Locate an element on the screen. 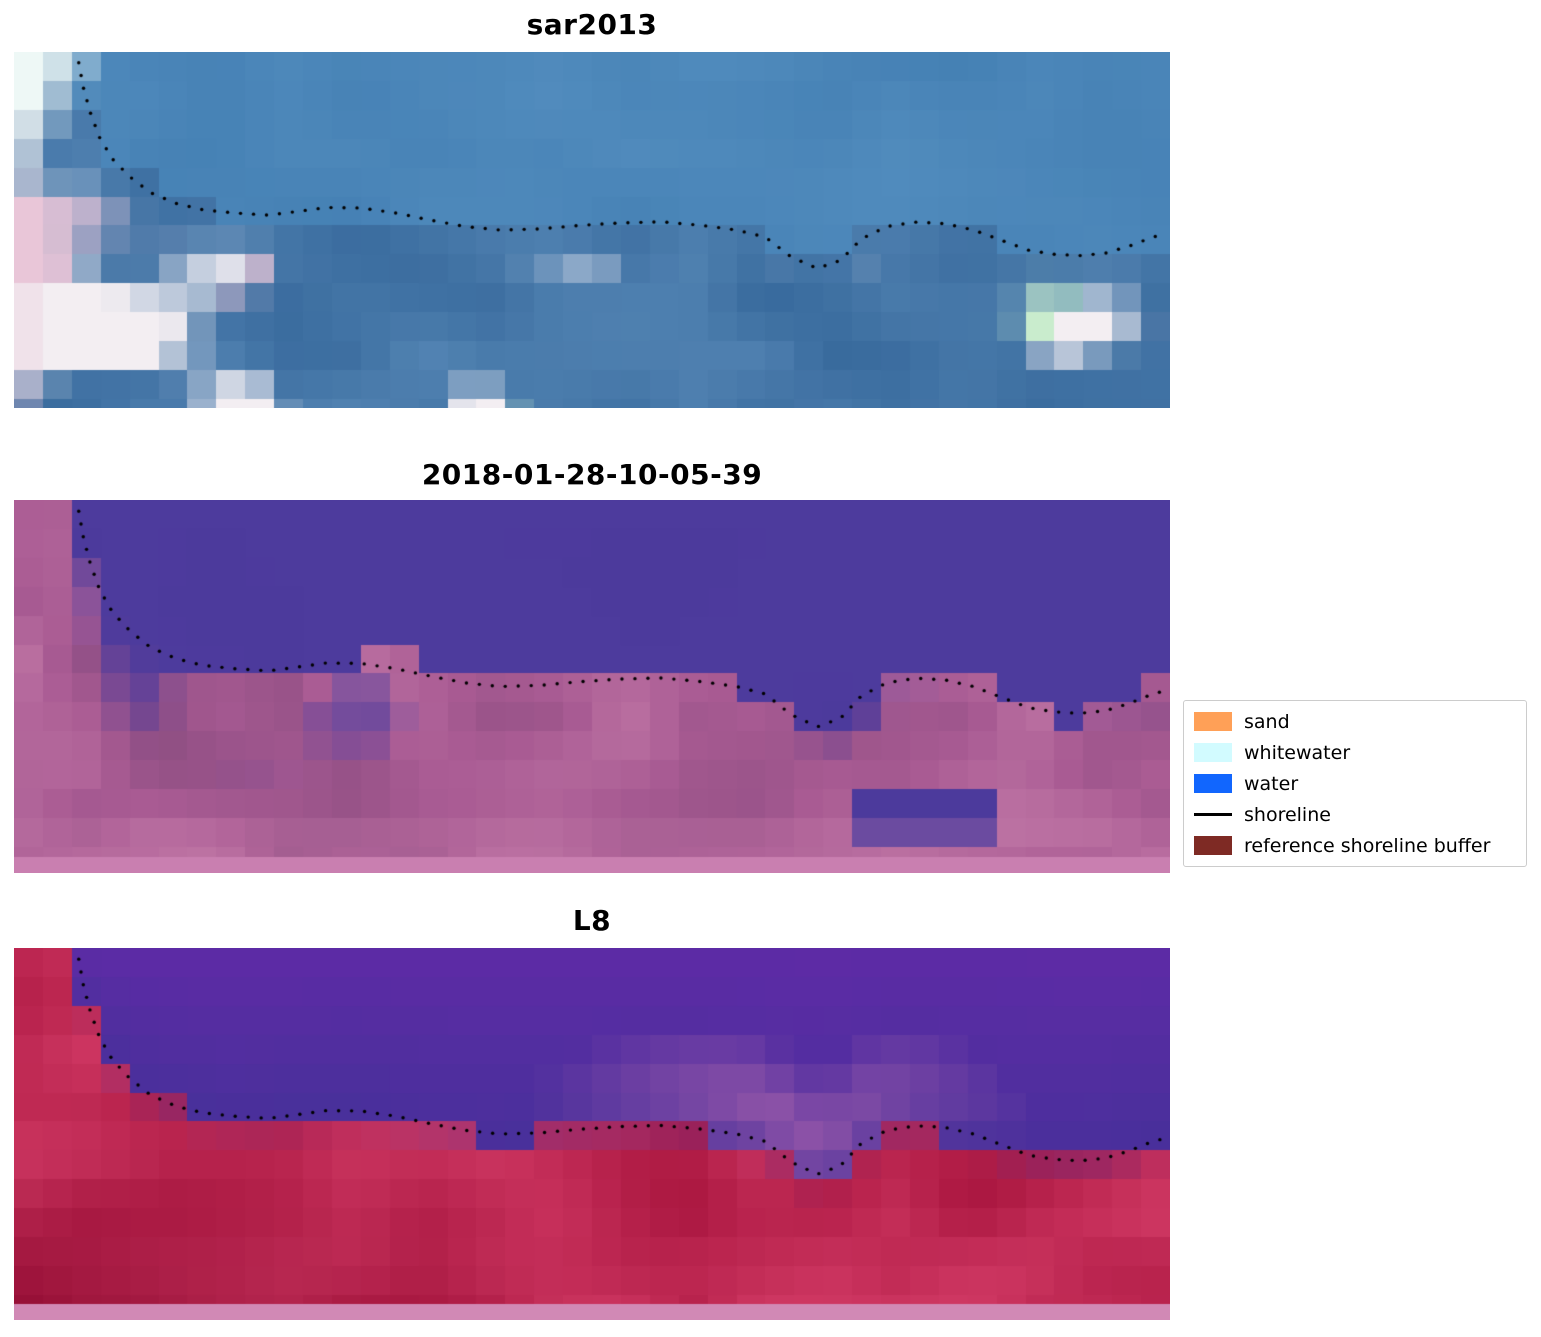 The width and height of the screenshot is (1541, 1337). whitewater-color-swatch is located at coordinates (1213, 752).